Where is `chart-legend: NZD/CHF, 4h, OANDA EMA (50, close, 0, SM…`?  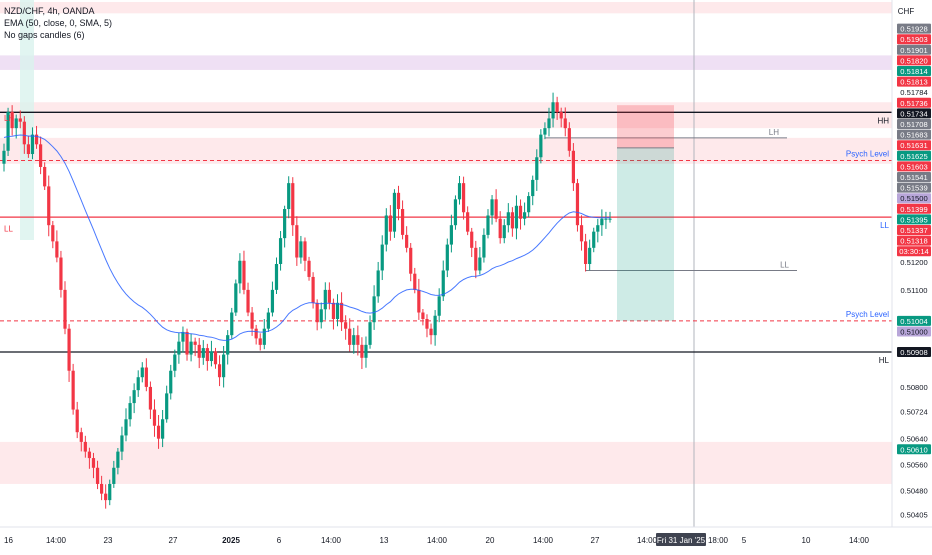
chart-legend: NZD/CHF, 4h, OANDA EMA (50, close, 0, SM… is located at coordinates (58, 23).